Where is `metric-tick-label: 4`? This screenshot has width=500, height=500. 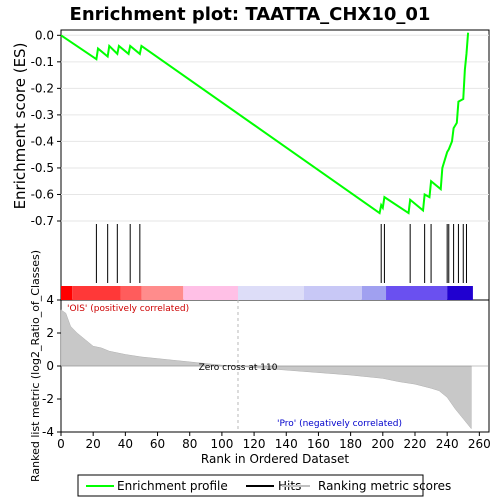
metric-tick-label: 4 is located at coordinates (50, 300).